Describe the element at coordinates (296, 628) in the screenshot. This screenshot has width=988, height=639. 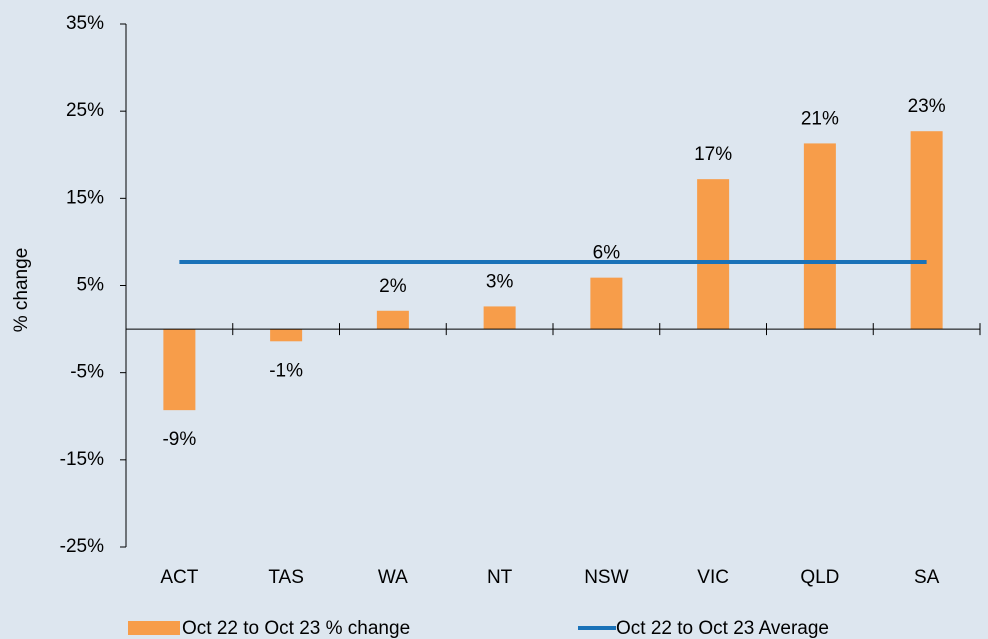
I see `legend-label: Oct 22 to Oct 23 % change` at that location.